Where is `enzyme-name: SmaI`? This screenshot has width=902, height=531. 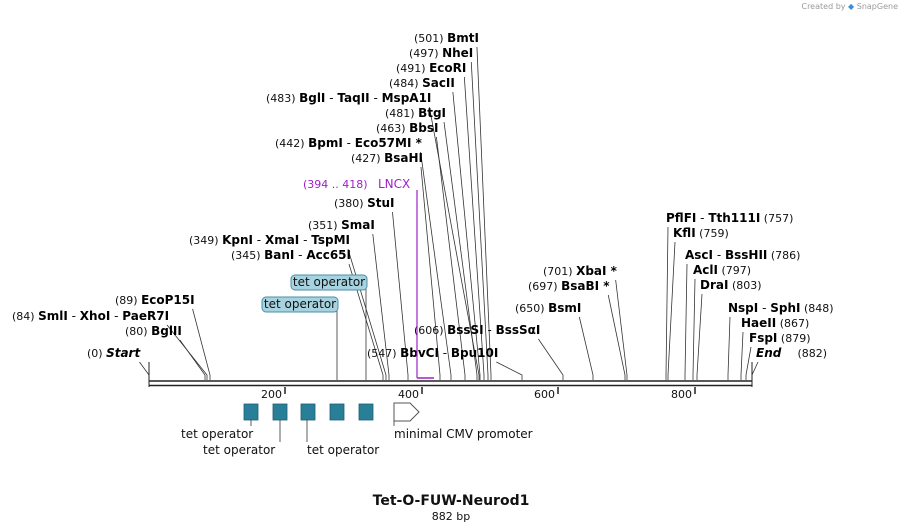 enzyme-name: SmaI is located at coordinates (358, 225).